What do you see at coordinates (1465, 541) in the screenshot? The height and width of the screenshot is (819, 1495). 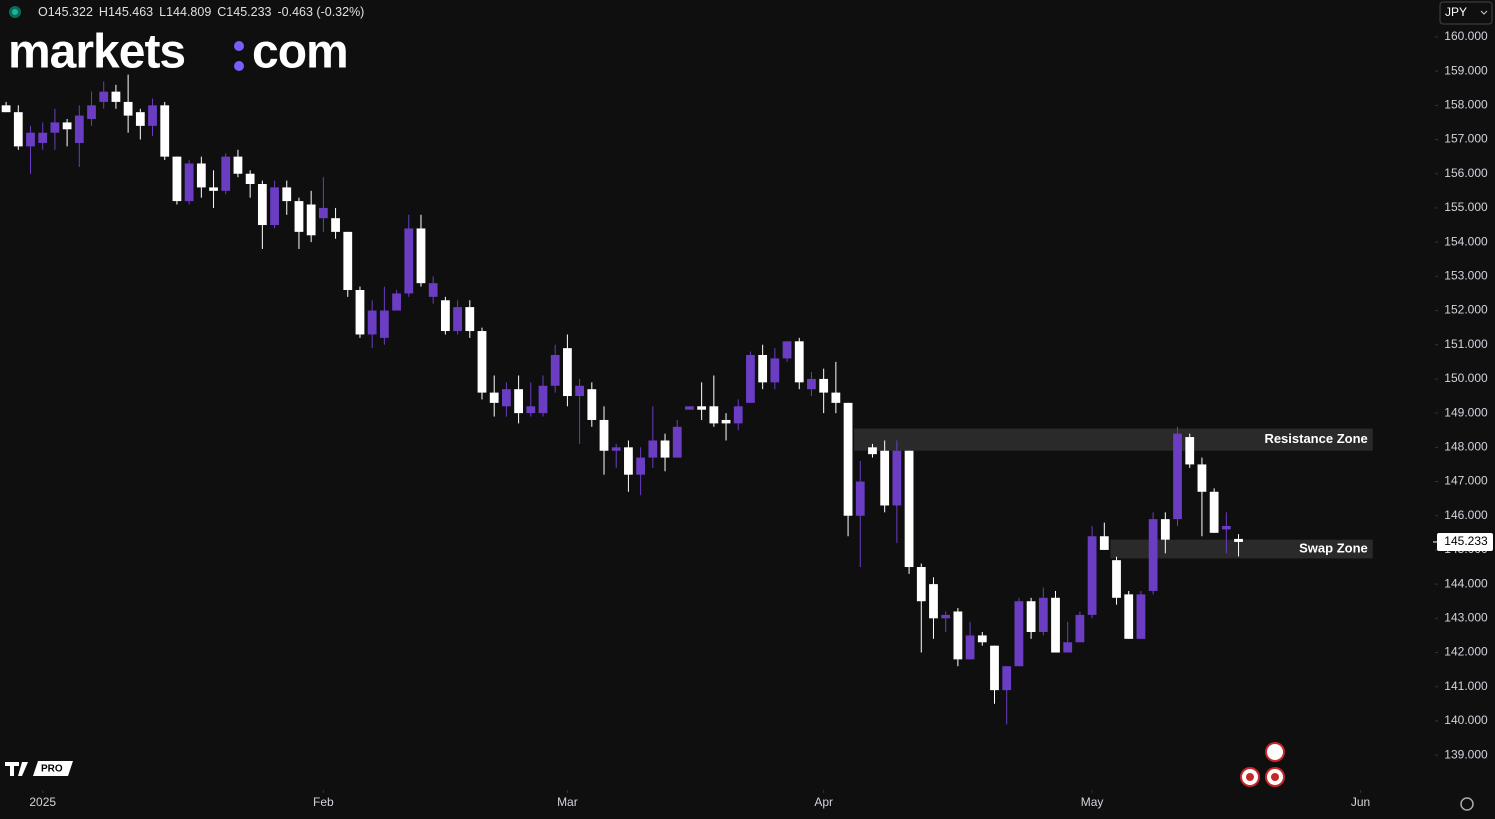 I see `last-price-box` at bounding box center [1465, 541].